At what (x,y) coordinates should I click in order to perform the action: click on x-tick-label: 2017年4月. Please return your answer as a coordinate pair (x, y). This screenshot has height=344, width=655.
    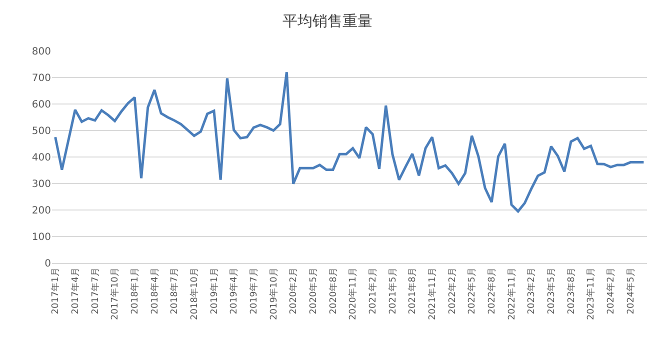
    Looking at the image, I should click on (76, 291).